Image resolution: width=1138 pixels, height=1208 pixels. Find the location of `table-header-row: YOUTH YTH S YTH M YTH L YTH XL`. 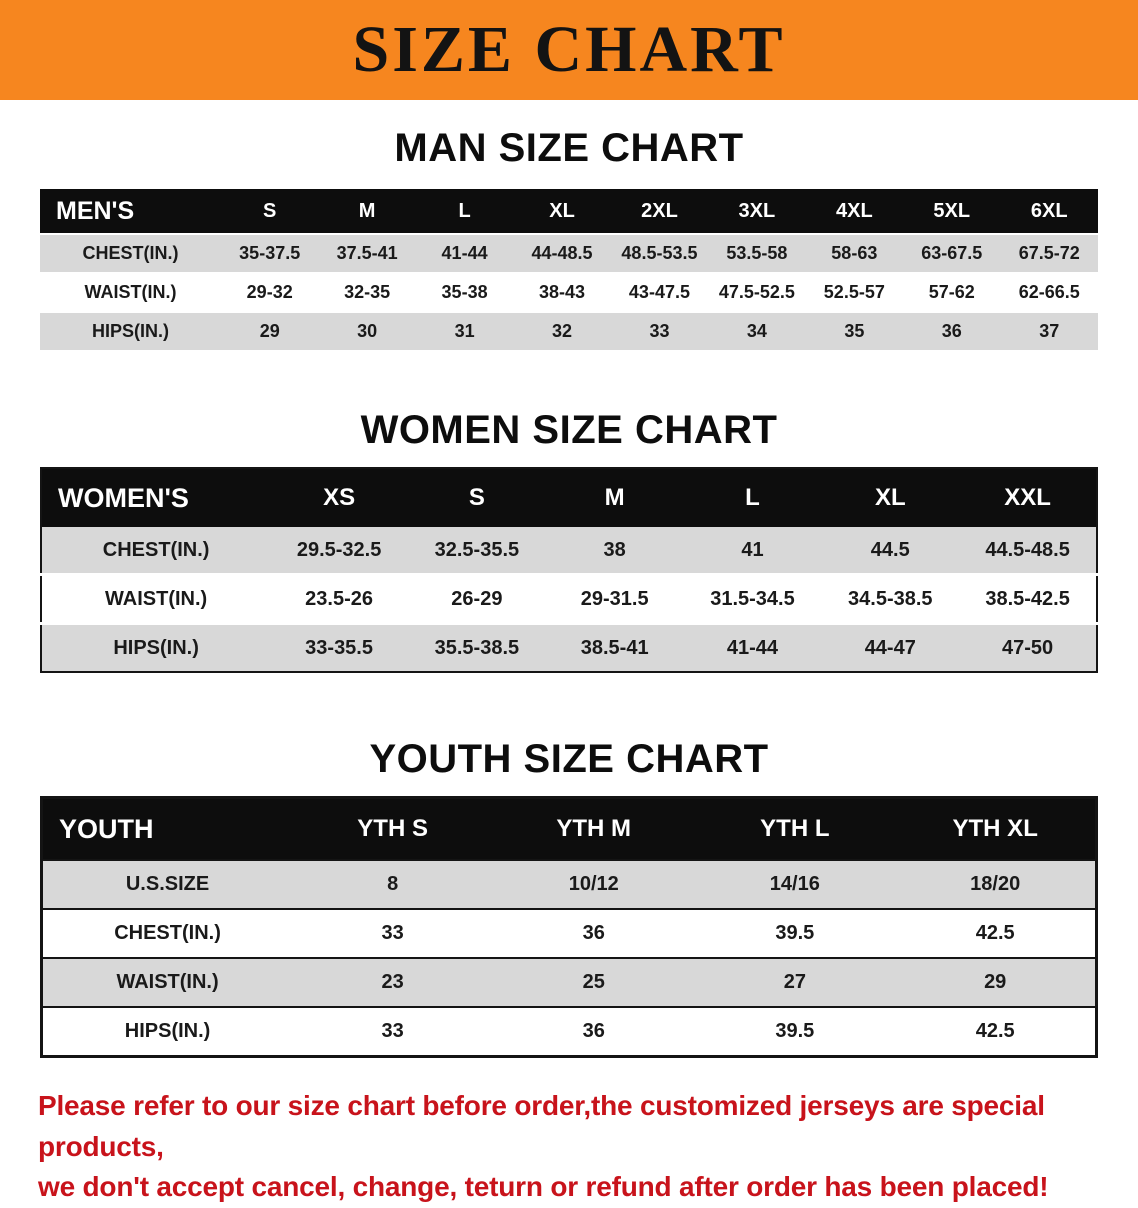

table-header-row: YOUTH YTH S YTH M YTH L YTH XL is located at coordinates (569, 828).